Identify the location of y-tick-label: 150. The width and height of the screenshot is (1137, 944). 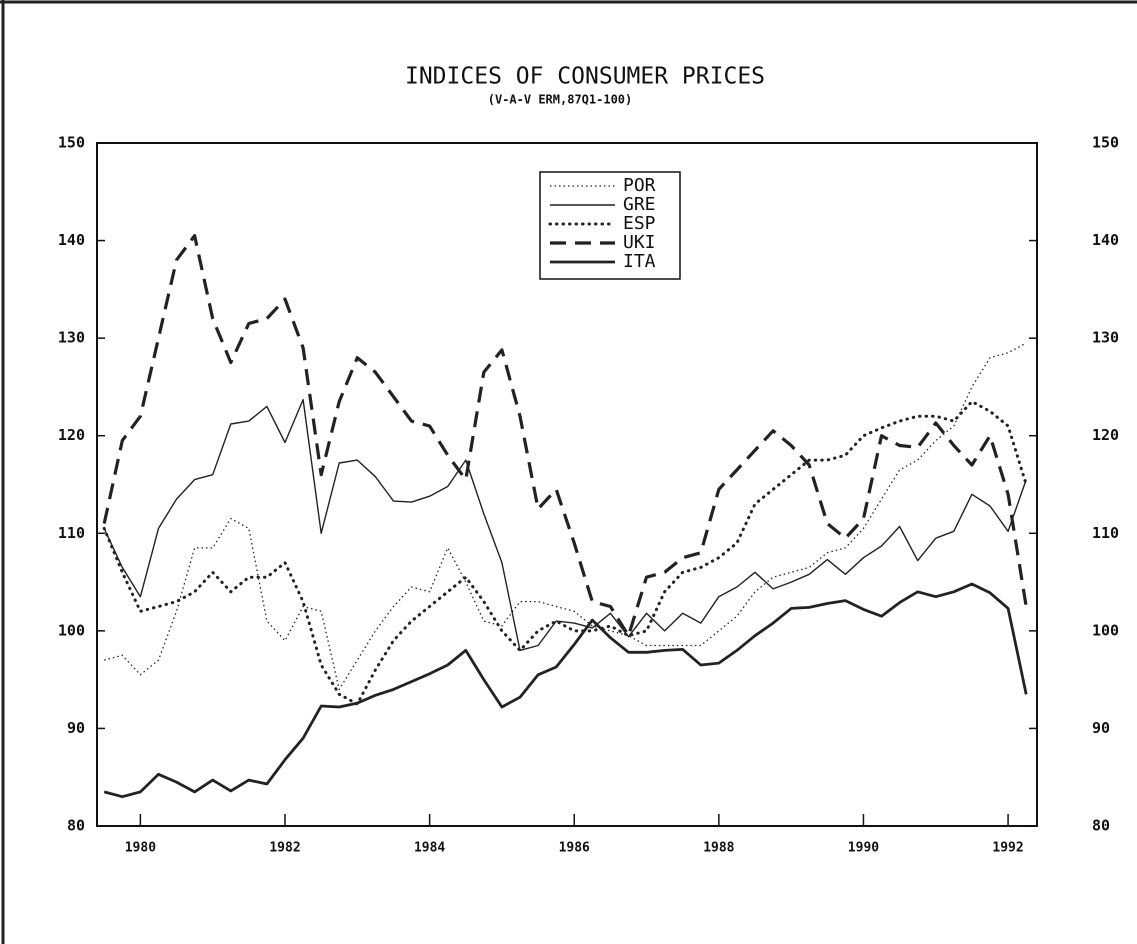
(71, 143).